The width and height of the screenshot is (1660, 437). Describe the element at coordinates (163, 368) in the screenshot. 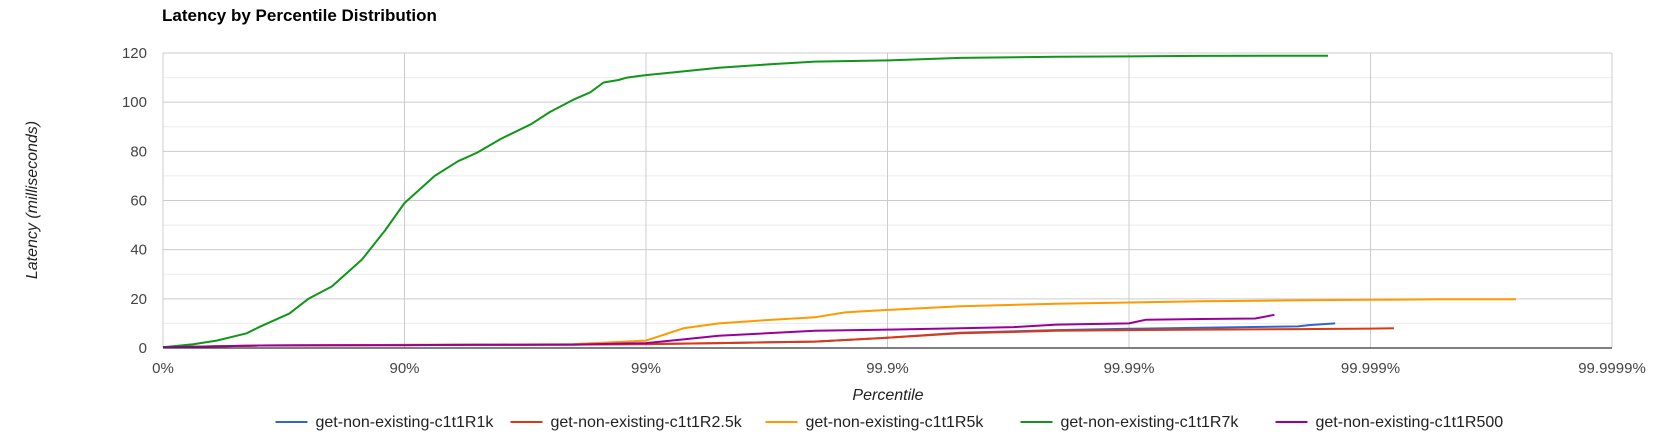

I see `x-tick-label: 0%` at that location.